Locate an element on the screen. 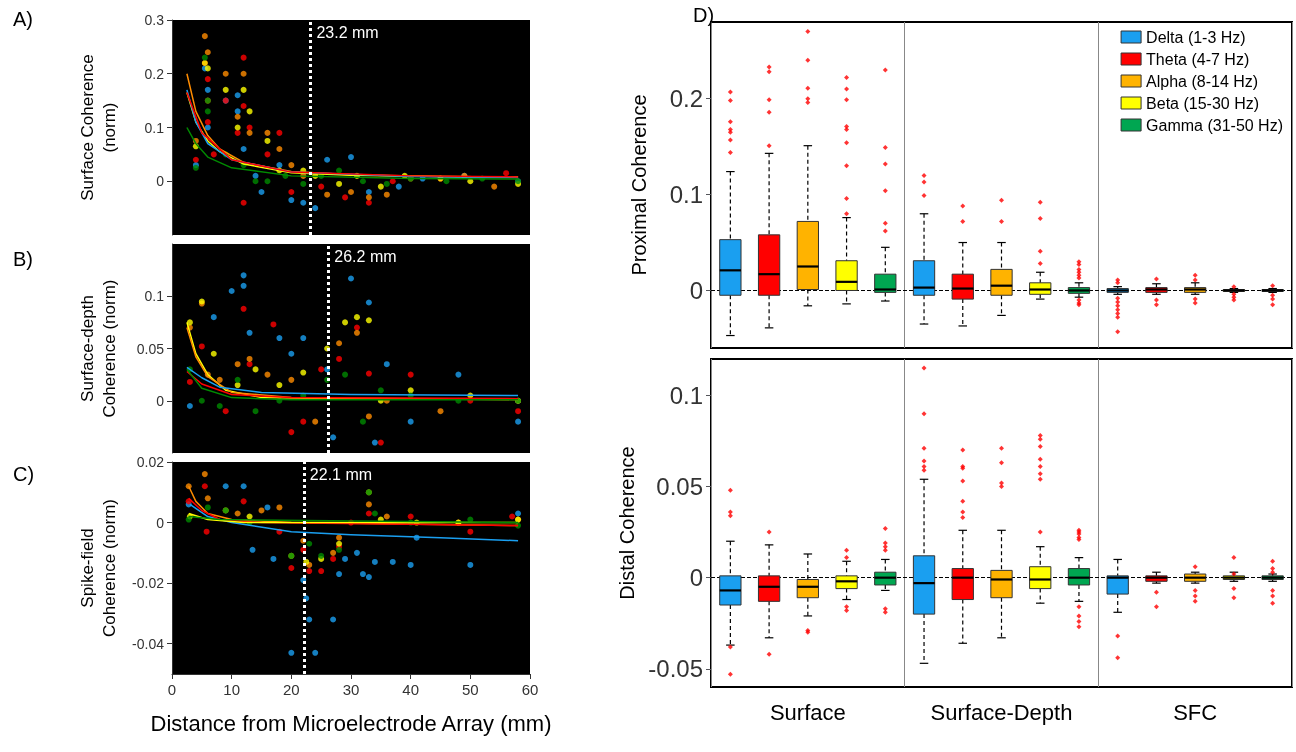 The image size is (1296, 752). chart-title: C) is located at coordinates (24, 474).